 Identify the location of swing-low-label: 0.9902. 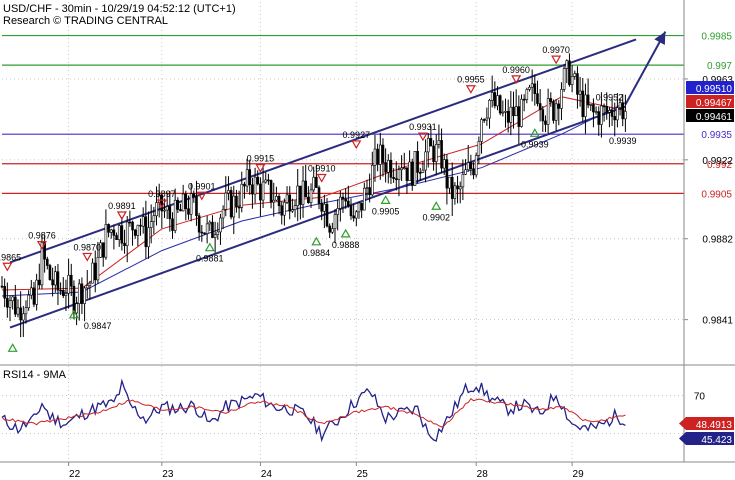
(436, 217).